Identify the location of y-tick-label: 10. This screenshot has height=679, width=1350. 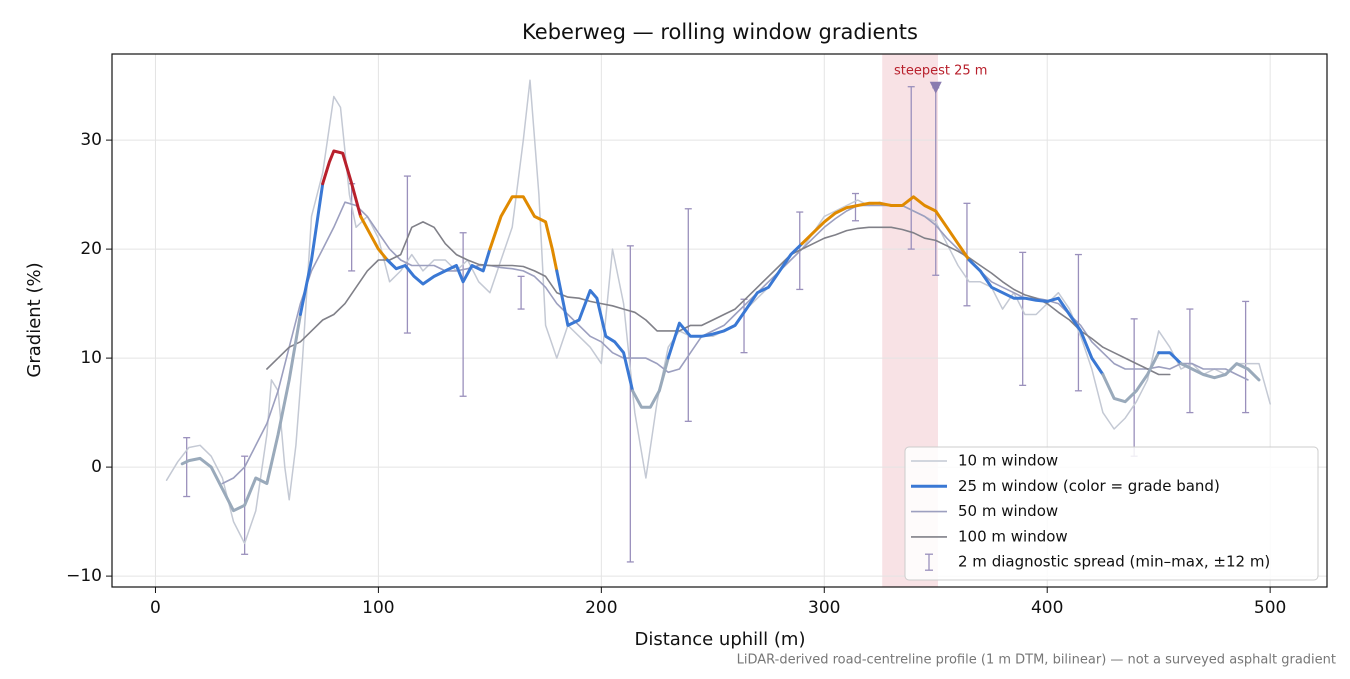
(91, 358).